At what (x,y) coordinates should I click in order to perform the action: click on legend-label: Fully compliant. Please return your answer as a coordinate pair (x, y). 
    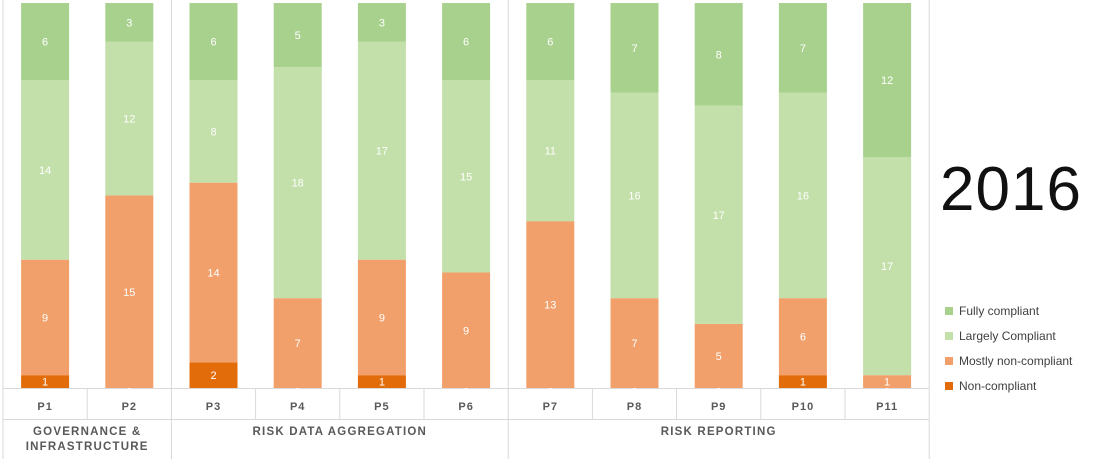
    Looking at the image, I should click on (999, 310).